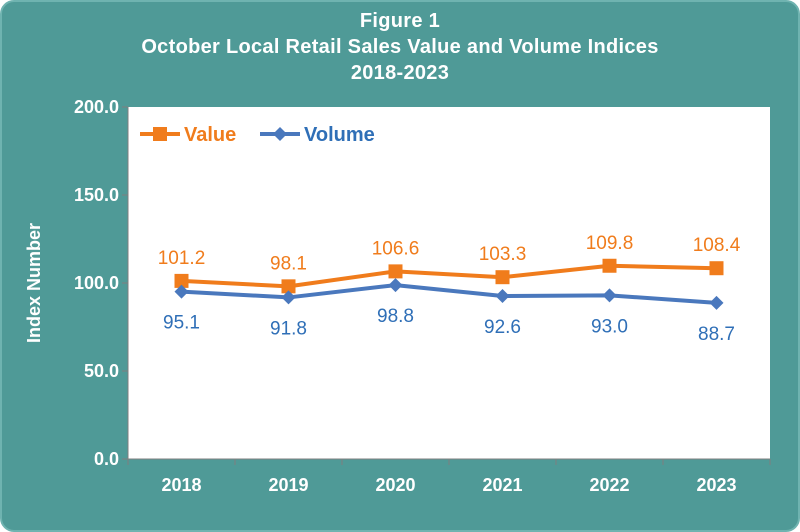 This screenshot has height=532, width=800. I want to click on value-data-label-2020: 106.6, so click(396, 248).